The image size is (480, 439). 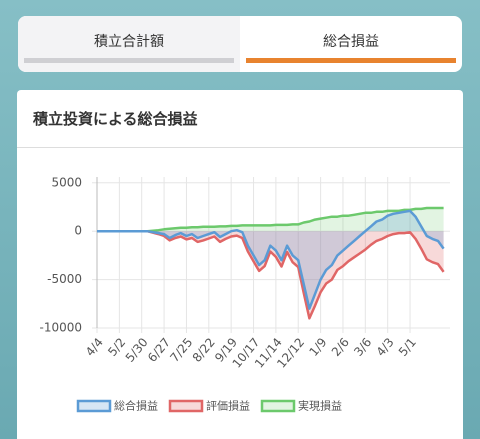 I want to click on tab-bar: 積立合計額 総合損益, so click(x=240, y=44).